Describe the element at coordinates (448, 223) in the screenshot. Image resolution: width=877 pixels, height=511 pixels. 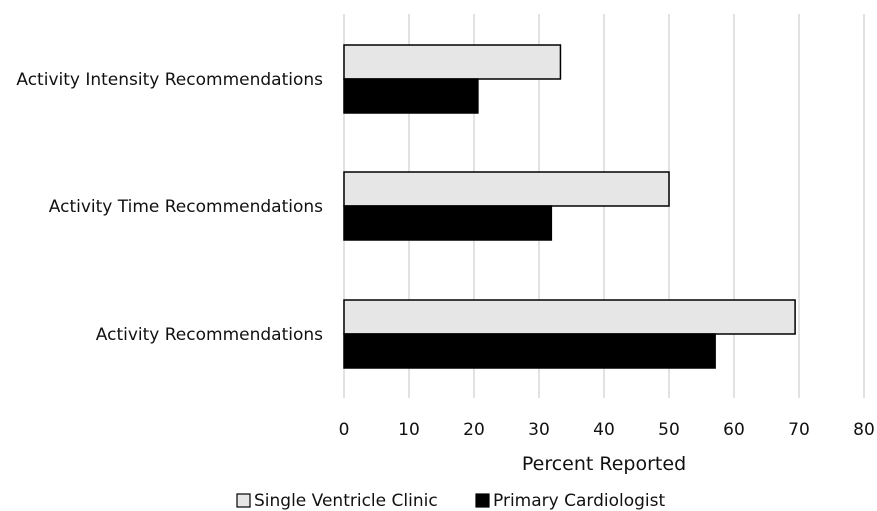
I see `bar-primary-cardiologist-activity-time-recommendations` at that location.